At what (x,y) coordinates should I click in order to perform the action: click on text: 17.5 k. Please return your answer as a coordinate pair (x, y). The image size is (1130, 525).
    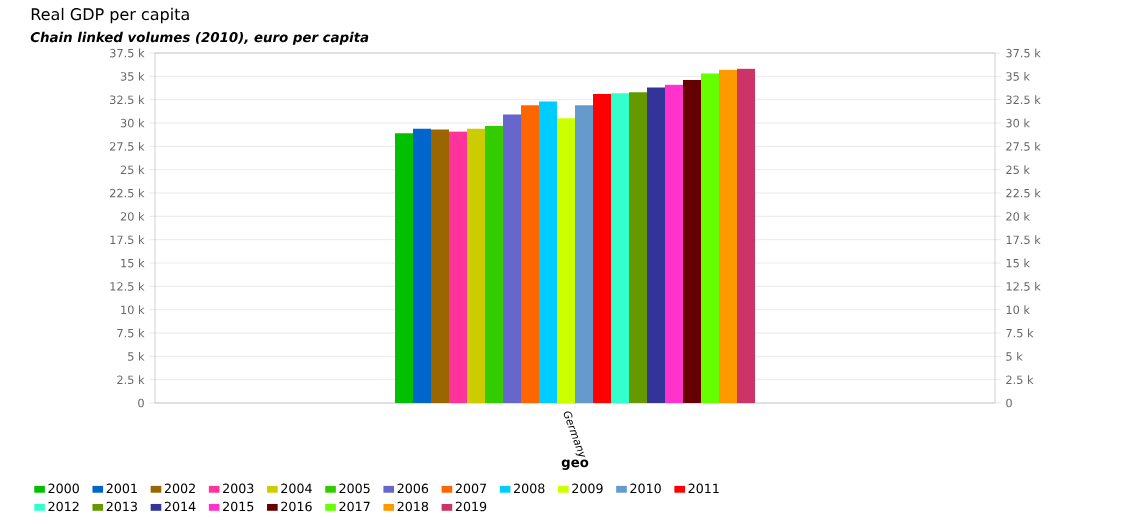
    Looking at the image, I should click on (1023, 240).